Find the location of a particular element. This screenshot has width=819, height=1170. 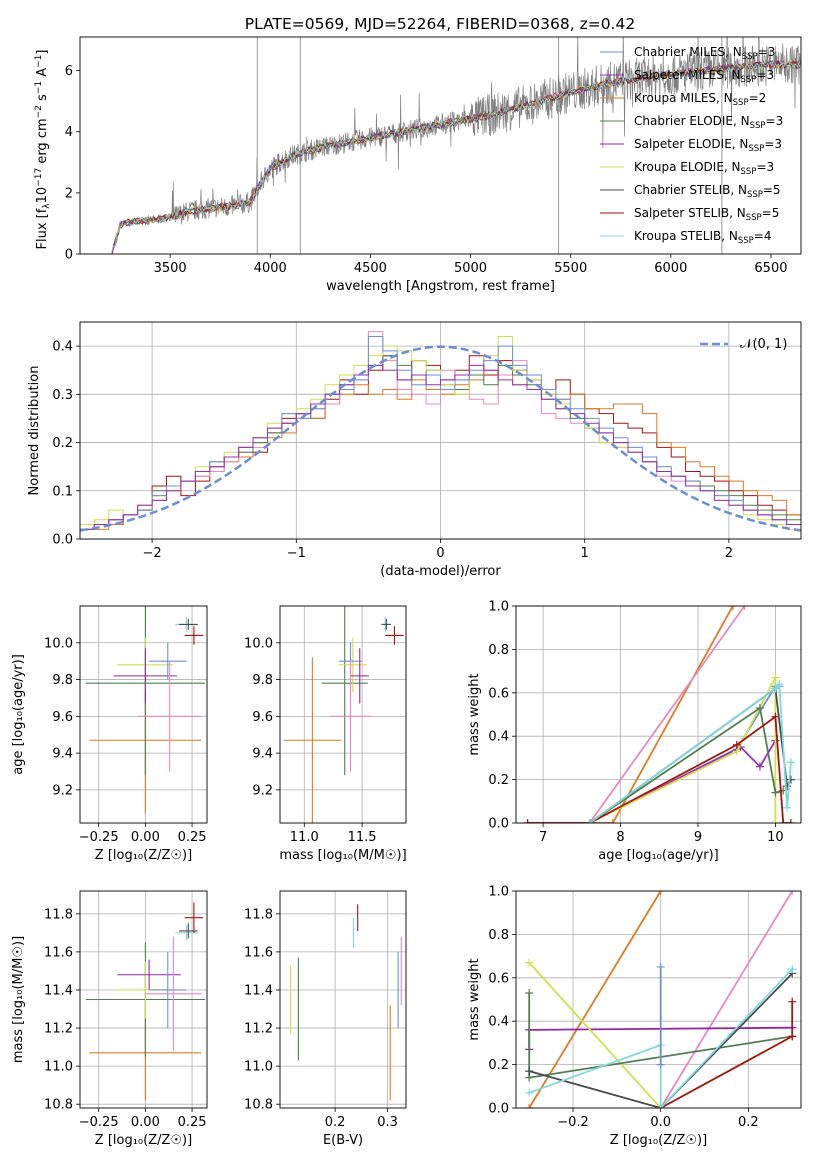

legend-label: Salpeter MILES, N is located at coordinates (687, 75).